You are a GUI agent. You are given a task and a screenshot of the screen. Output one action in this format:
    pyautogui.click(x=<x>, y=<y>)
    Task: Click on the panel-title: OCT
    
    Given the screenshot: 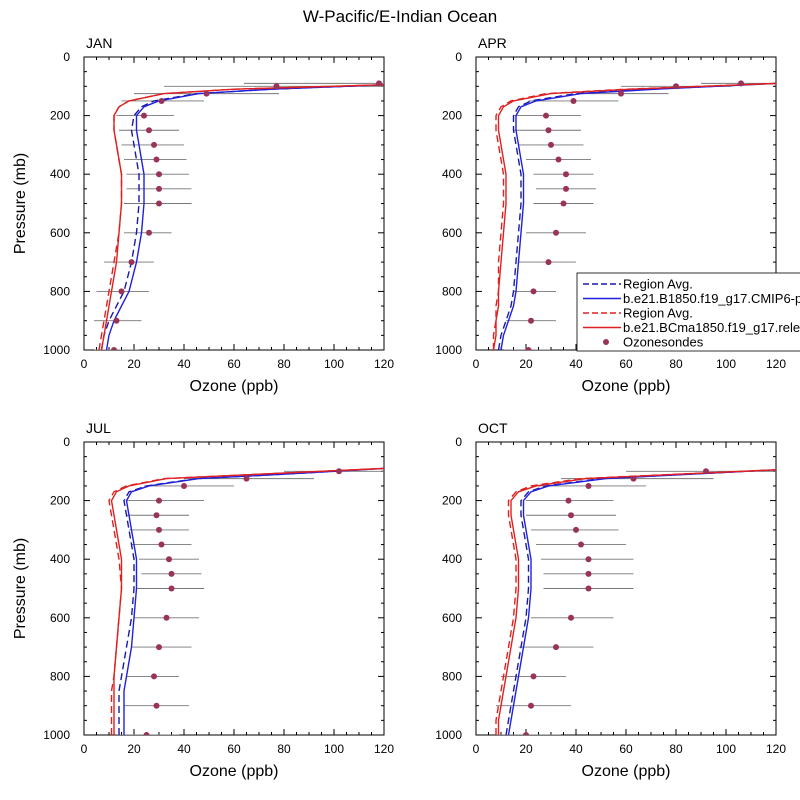 What is the action you would take?
    pyautogui.click(x=493, y=428)
    